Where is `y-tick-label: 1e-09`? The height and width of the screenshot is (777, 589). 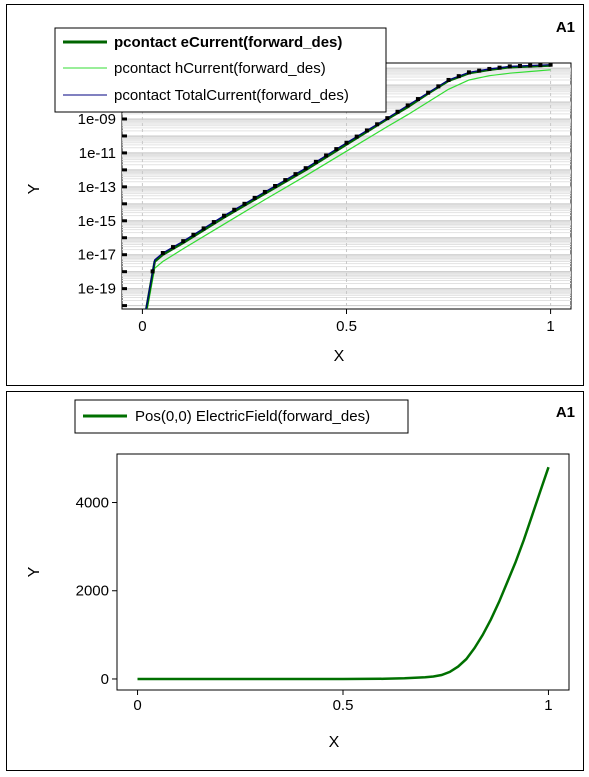 y-tick-label: 1e-09 is located at coordinates (97, 119).